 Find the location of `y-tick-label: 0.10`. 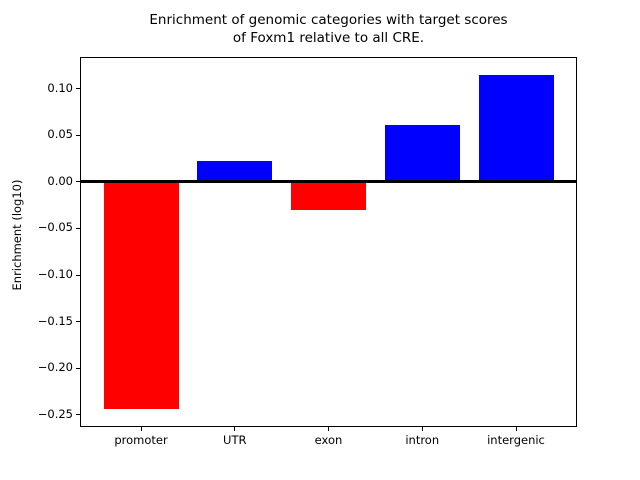

y-tick-label: 0.10 is located at coordinates (60, 87).